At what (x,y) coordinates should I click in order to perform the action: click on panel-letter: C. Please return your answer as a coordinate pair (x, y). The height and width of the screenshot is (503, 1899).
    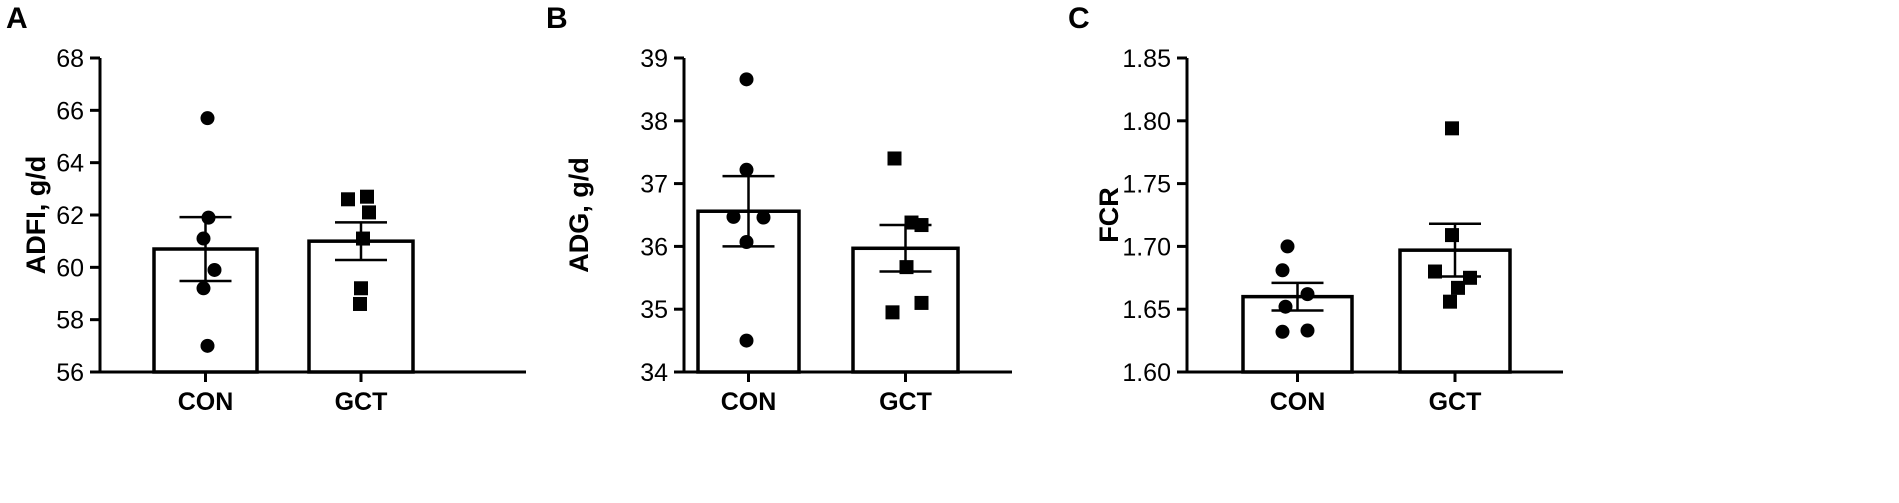
    Looking at the image, I should click on (1079, 18).